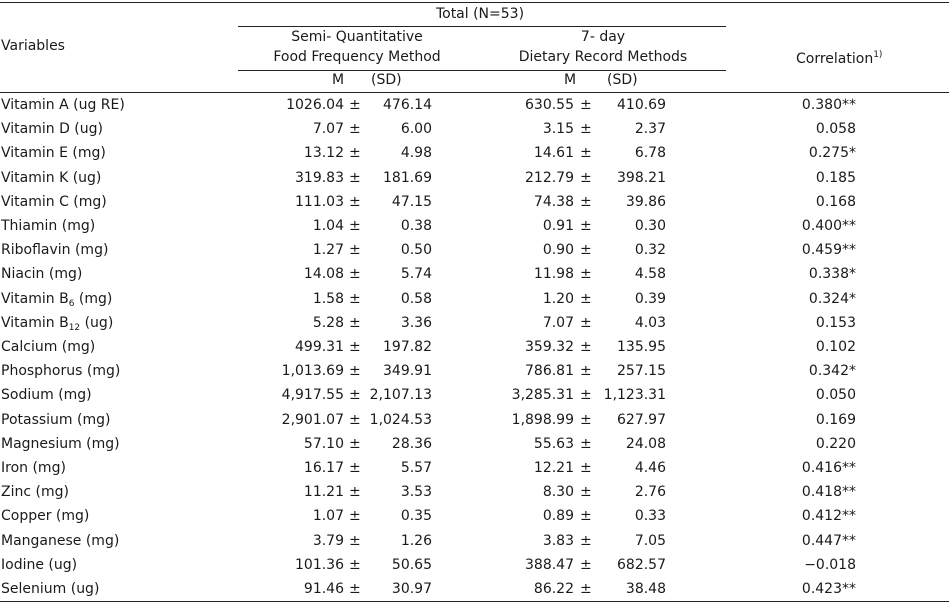 The width and height of the screenshot is (949, 604). I want to click on variable-subscript: 6, so click(71, 303).